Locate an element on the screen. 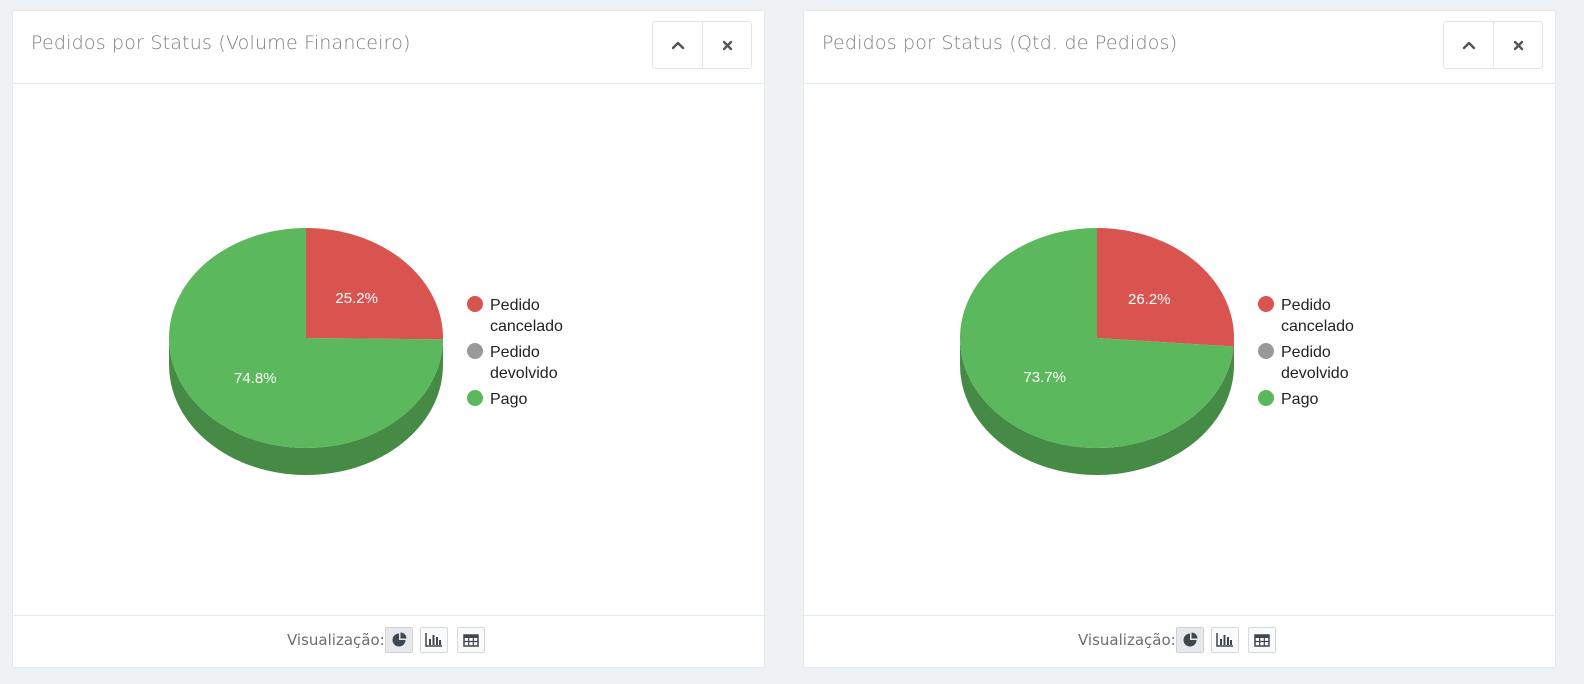 Image resolution: width=1584 pixels, height=684 pixels. pie-data-label: 73.7% is located at coordinates (1044, 377).